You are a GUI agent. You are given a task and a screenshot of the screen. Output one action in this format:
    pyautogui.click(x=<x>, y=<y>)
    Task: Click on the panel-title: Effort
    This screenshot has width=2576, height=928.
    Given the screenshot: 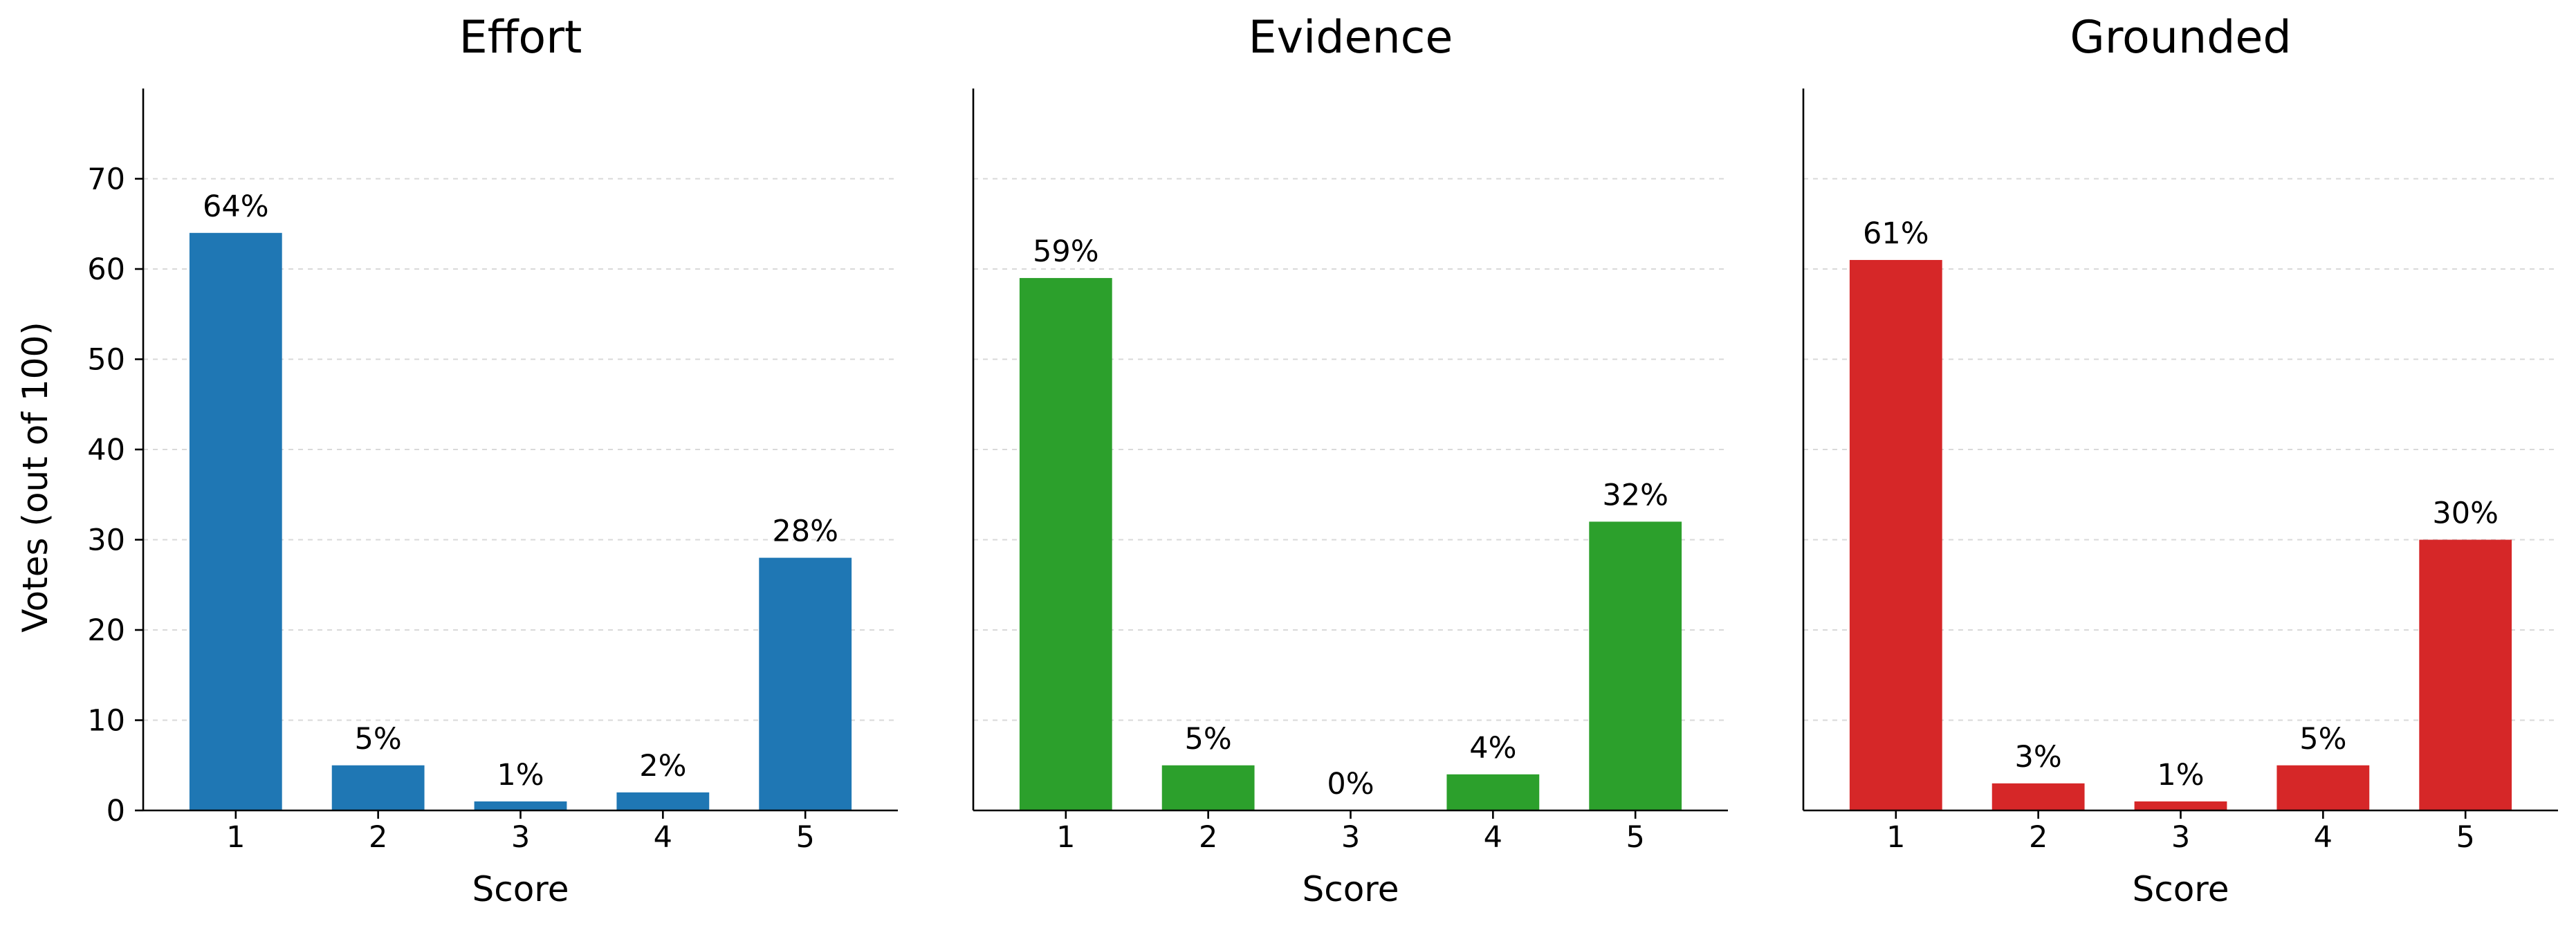 What is the action you would take?
    pyautogui.click(x=520, y=38)
    